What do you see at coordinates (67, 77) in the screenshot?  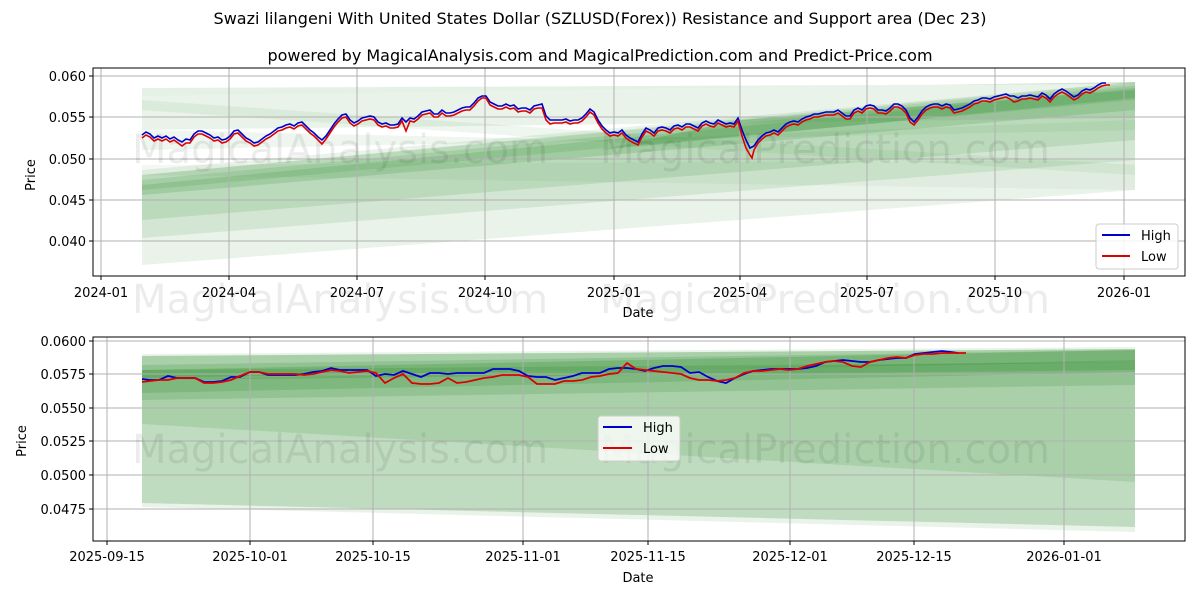 I see `top-ytick: 0.060` at bounding box center [67, 77].